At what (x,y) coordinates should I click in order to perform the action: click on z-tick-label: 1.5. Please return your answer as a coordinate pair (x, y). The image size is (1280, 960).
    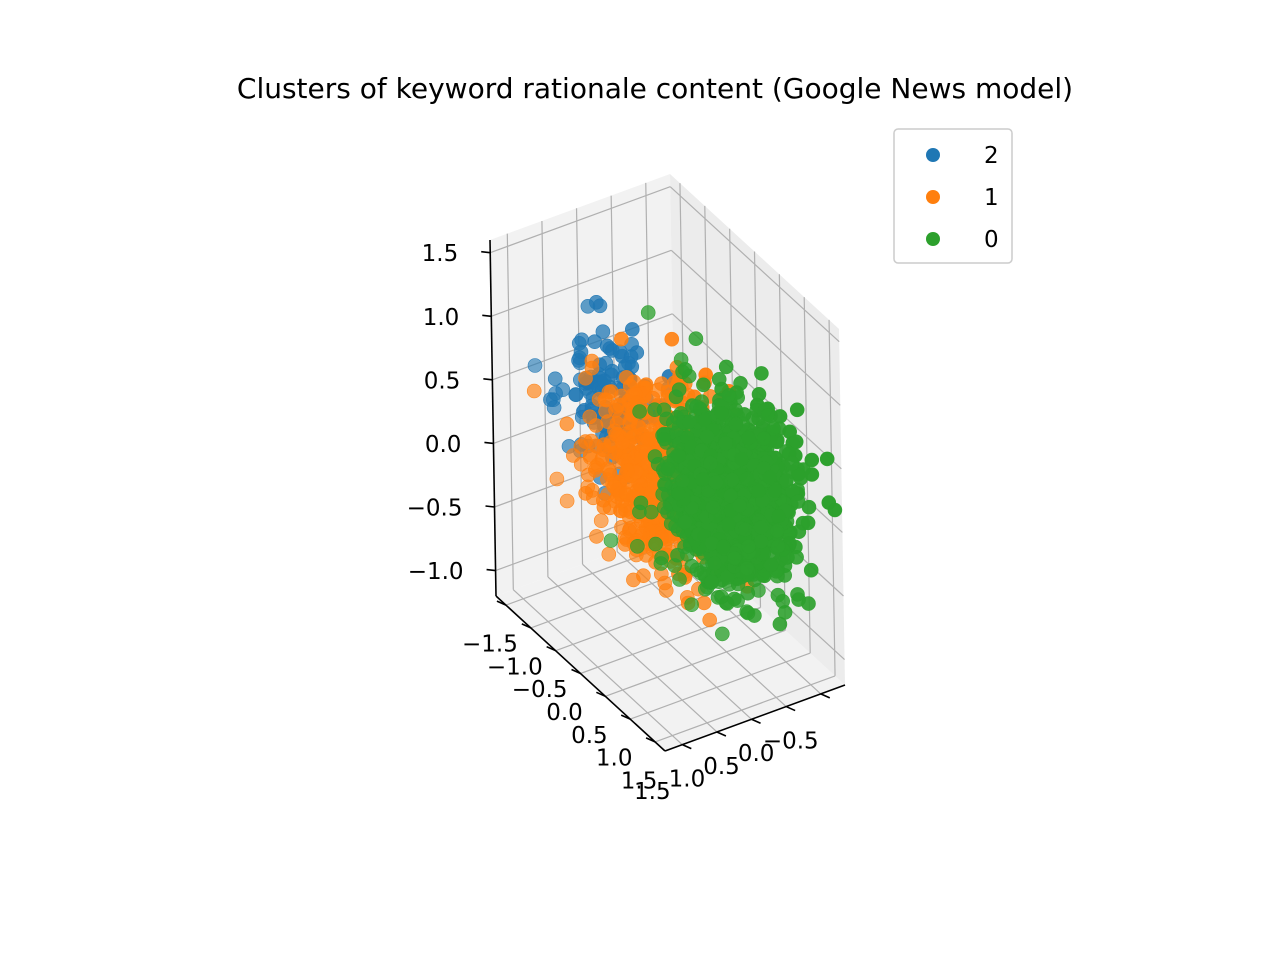
    Looking at the image, I should click on (440, 254).